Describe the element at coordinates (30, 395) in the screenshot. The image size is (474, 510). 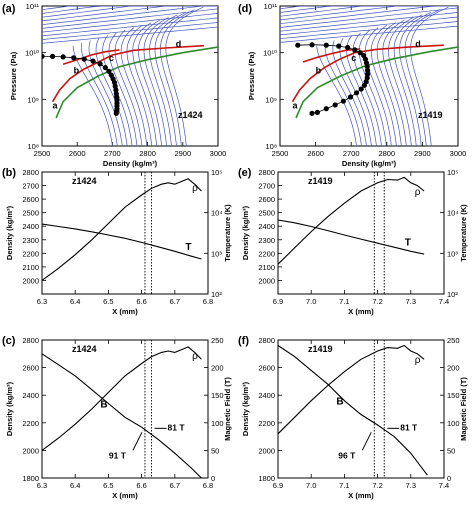
I see `y-tick-label: 2400` at that location.